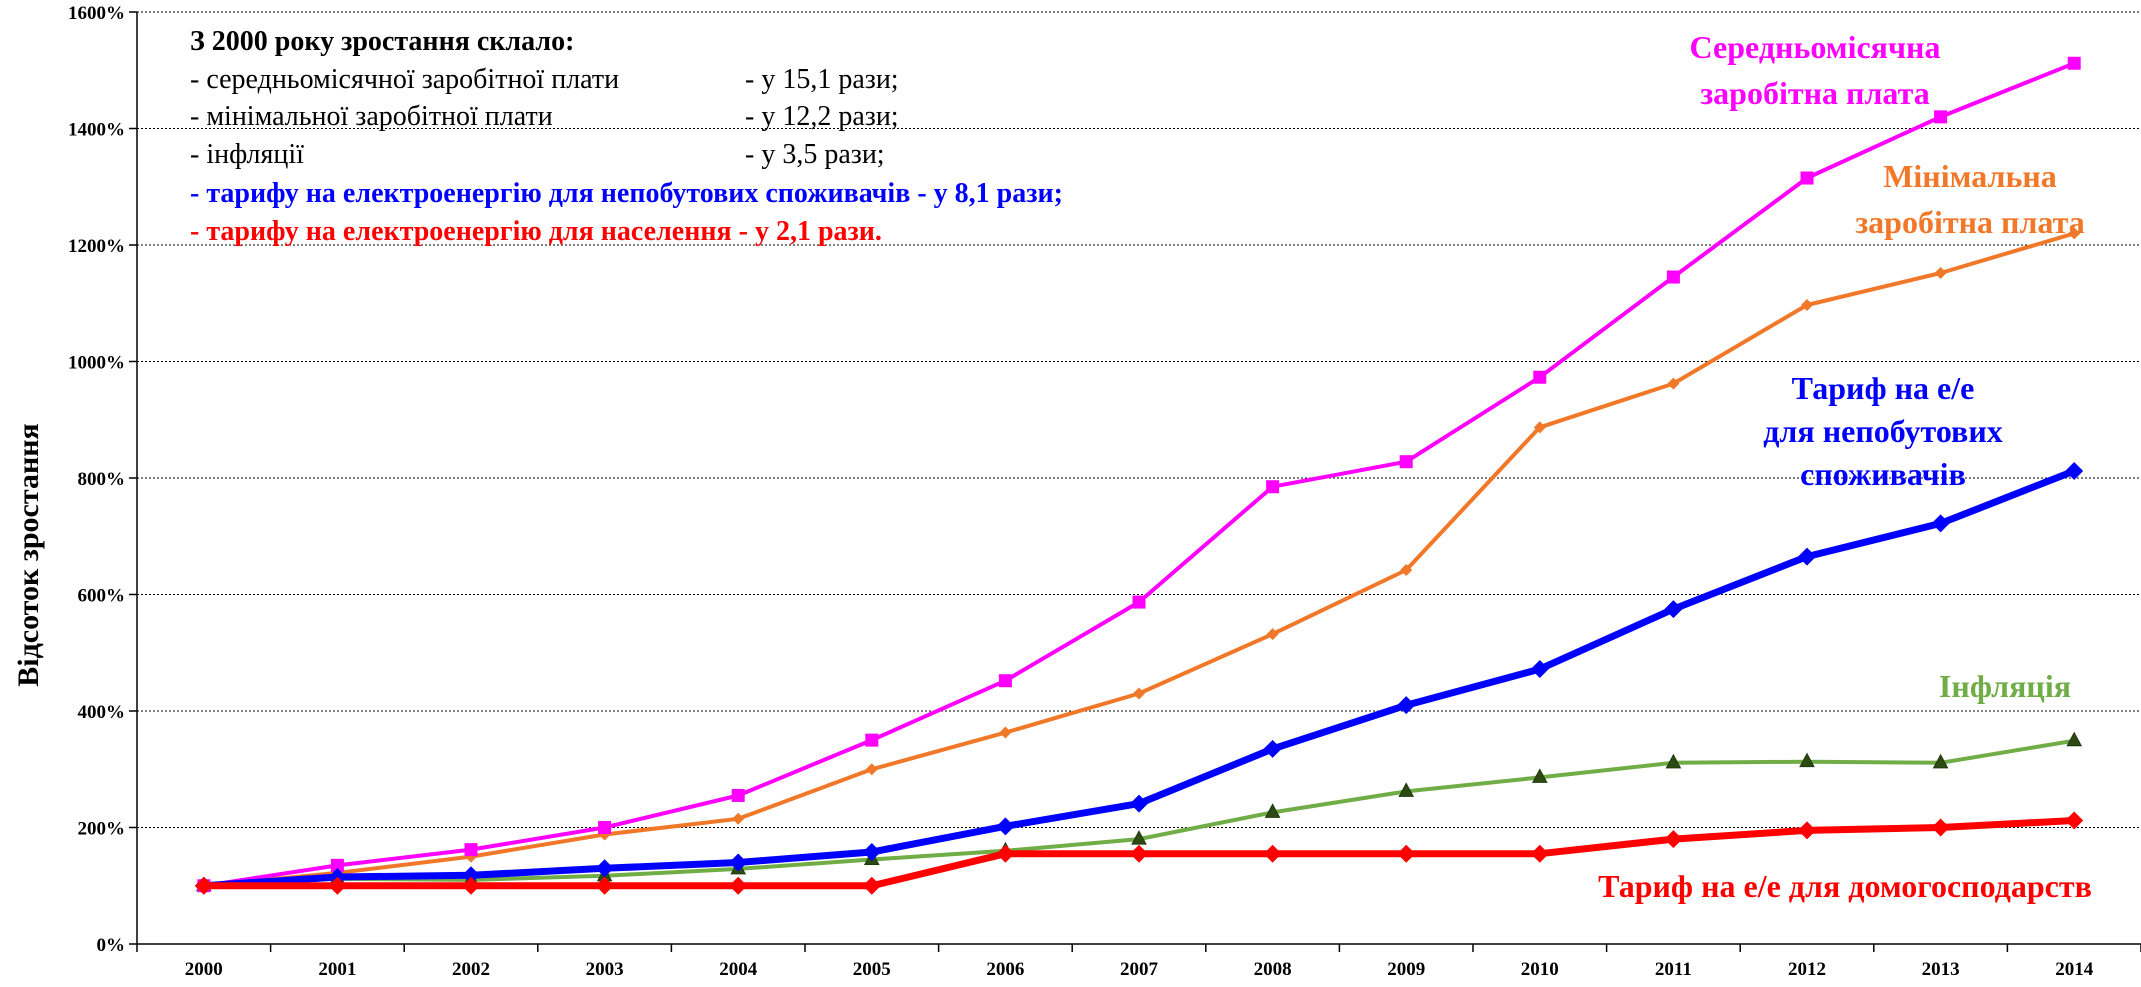 Image resolution: width=2141 pixels, height=987 pixels. I want to click on series-2-point-2007, so click(1139, 803).